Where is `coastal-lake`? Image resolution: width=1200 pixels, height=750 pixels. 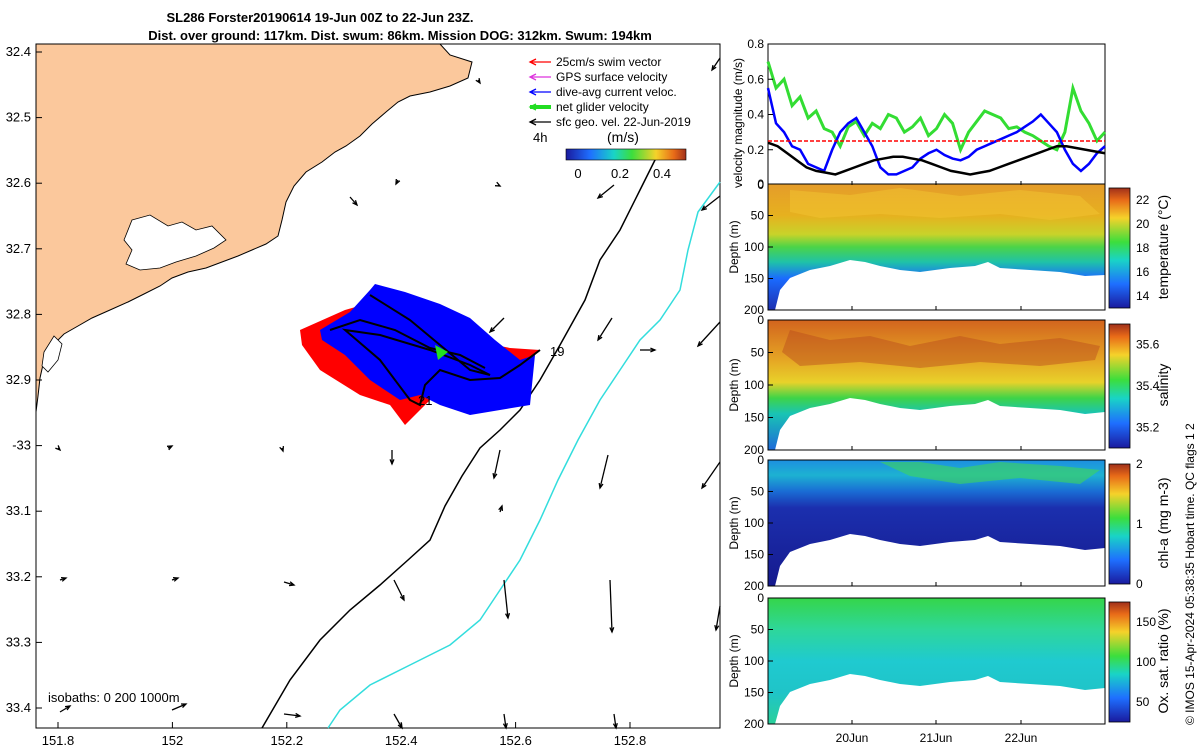 coastal-lake is located at coordinates (175, 242).